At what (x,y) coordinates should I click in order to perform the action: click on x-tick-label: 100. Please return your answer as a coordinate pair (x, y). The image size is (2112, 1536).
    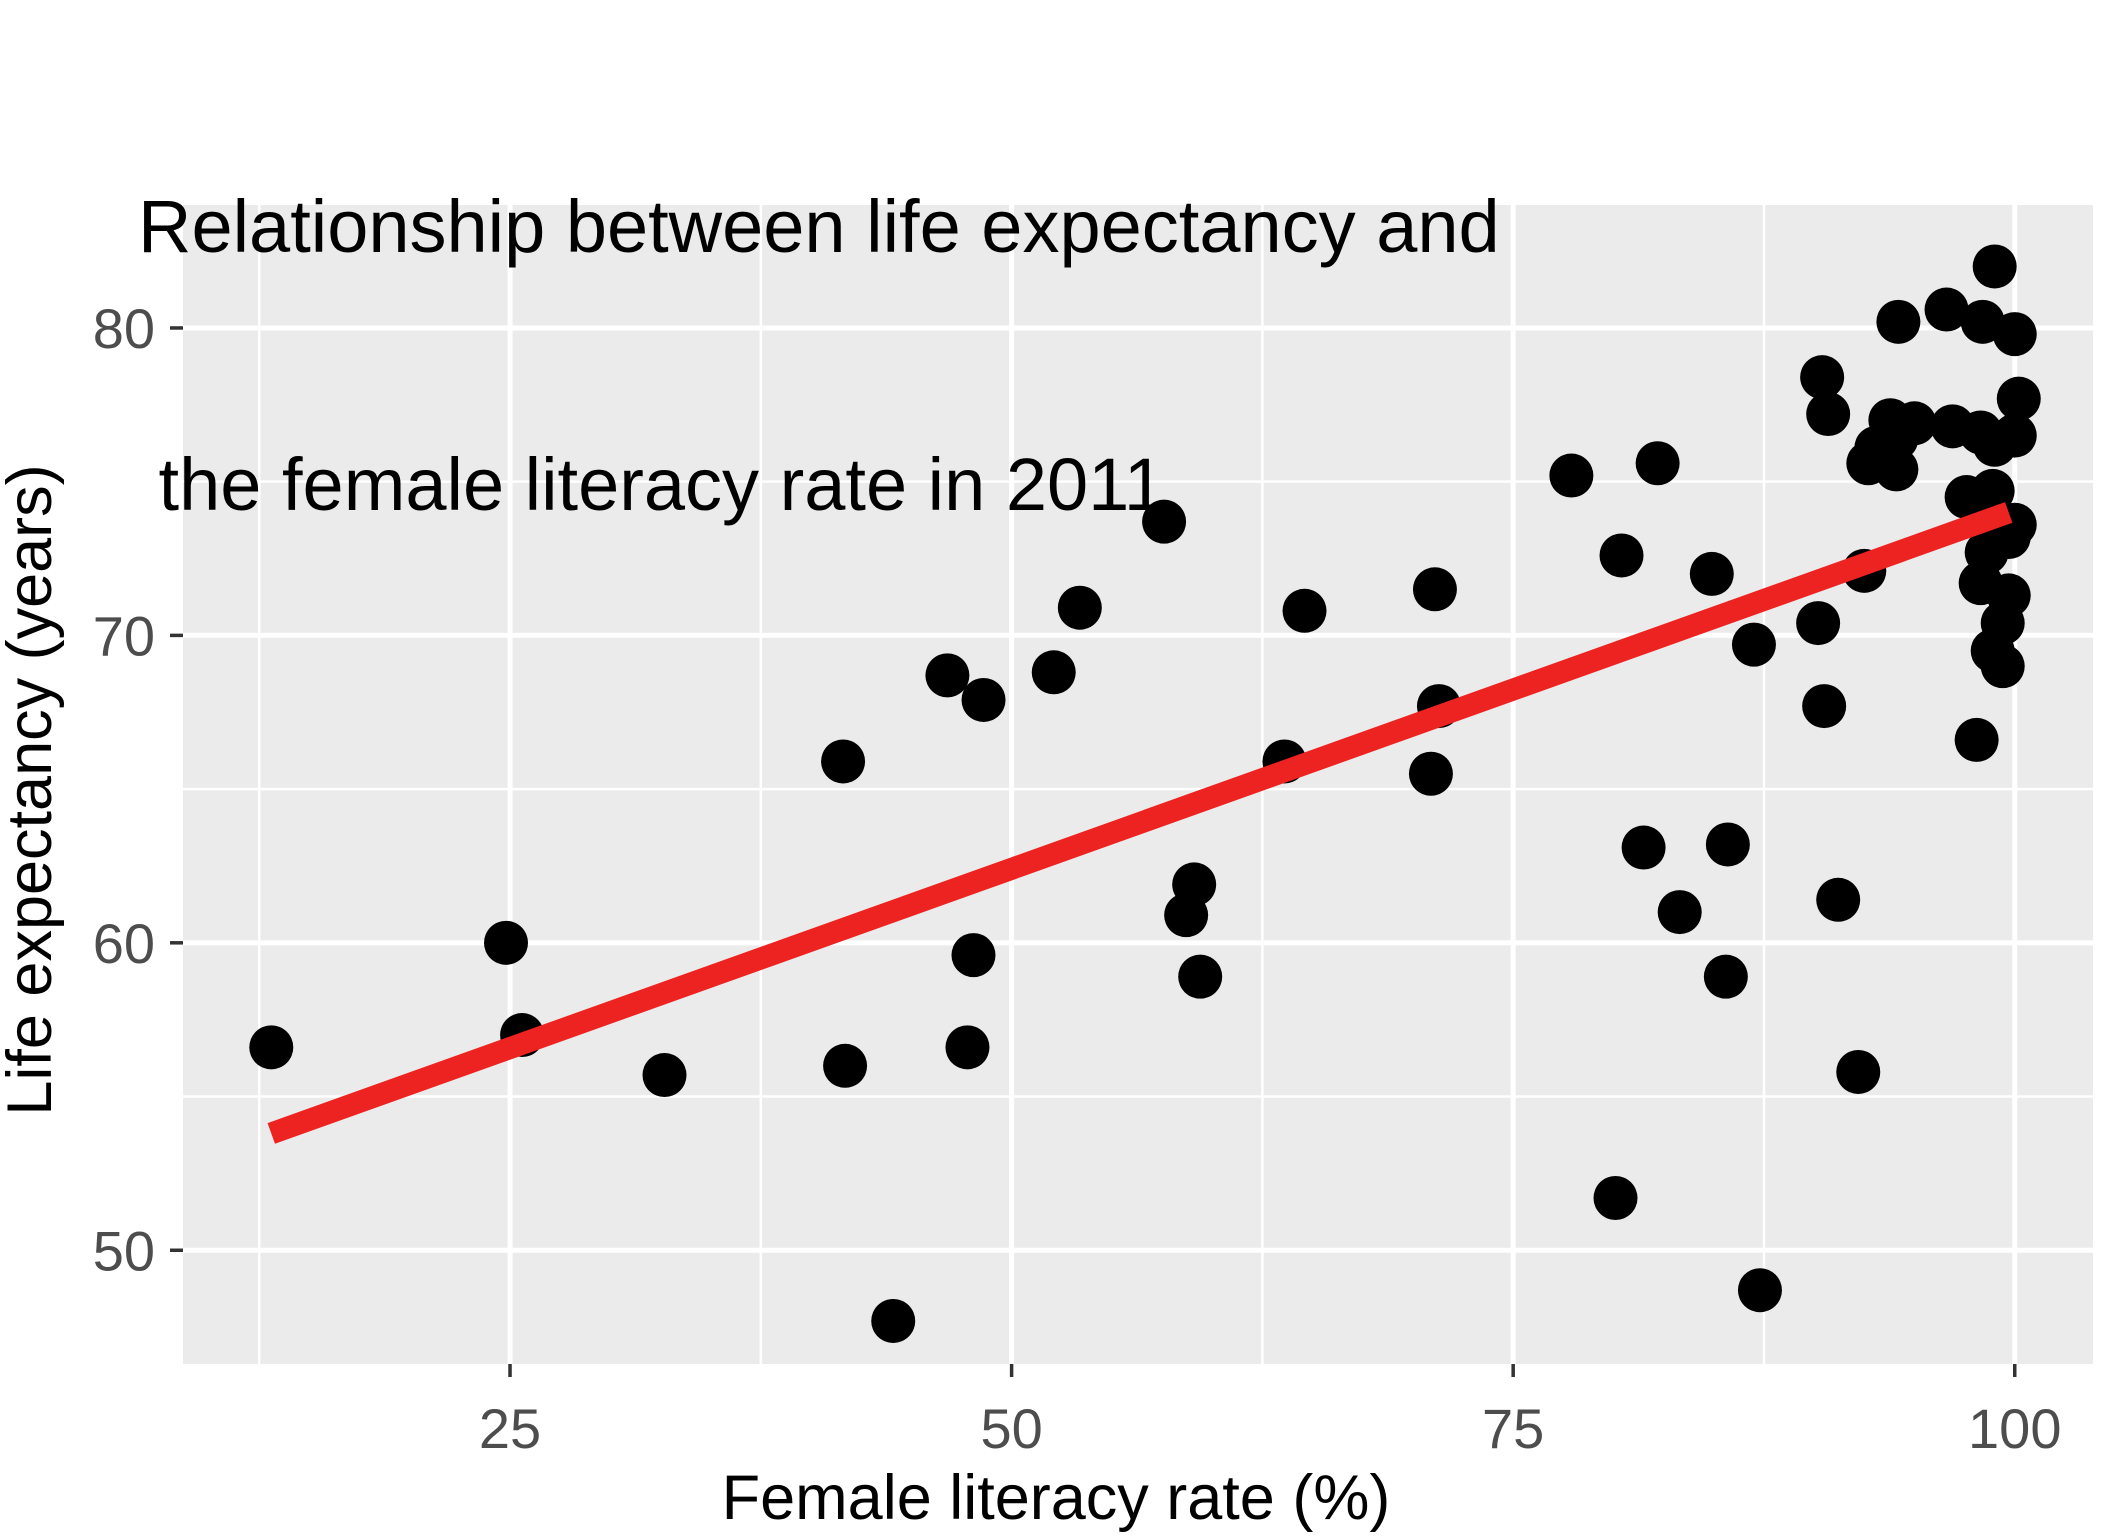
    Looking at the image, I should click on (2014, 1428).